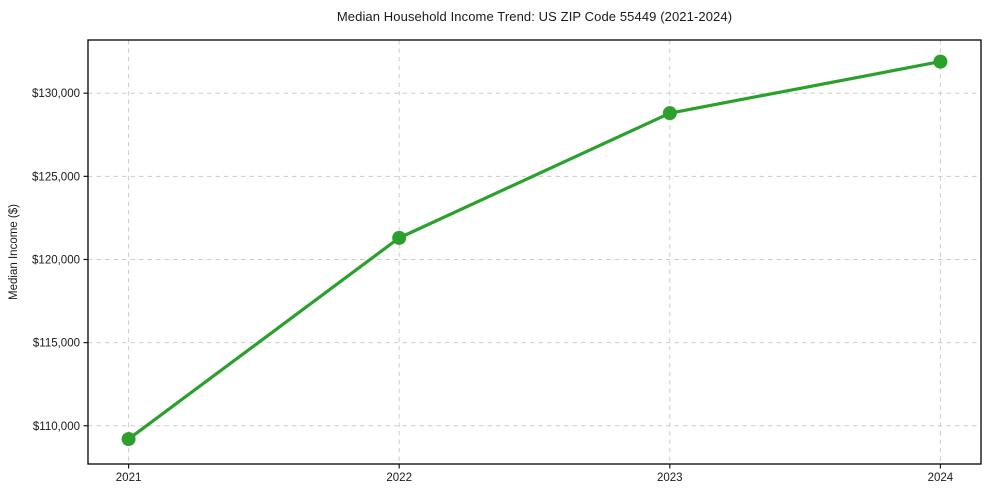  I want to click on x-tick-label: 2023, so click(670, 478).